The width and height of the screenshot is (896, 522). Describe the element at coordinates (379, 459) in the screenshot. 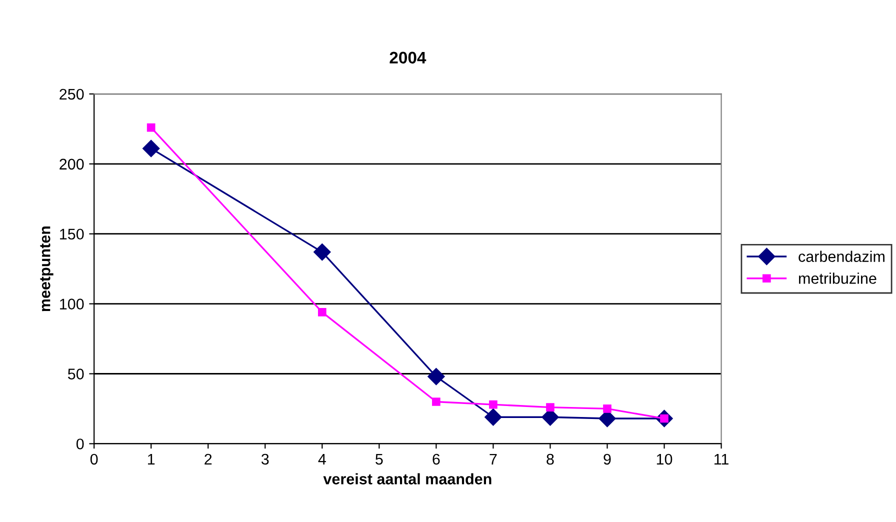

I see `x-tick-label: 5` at that location.